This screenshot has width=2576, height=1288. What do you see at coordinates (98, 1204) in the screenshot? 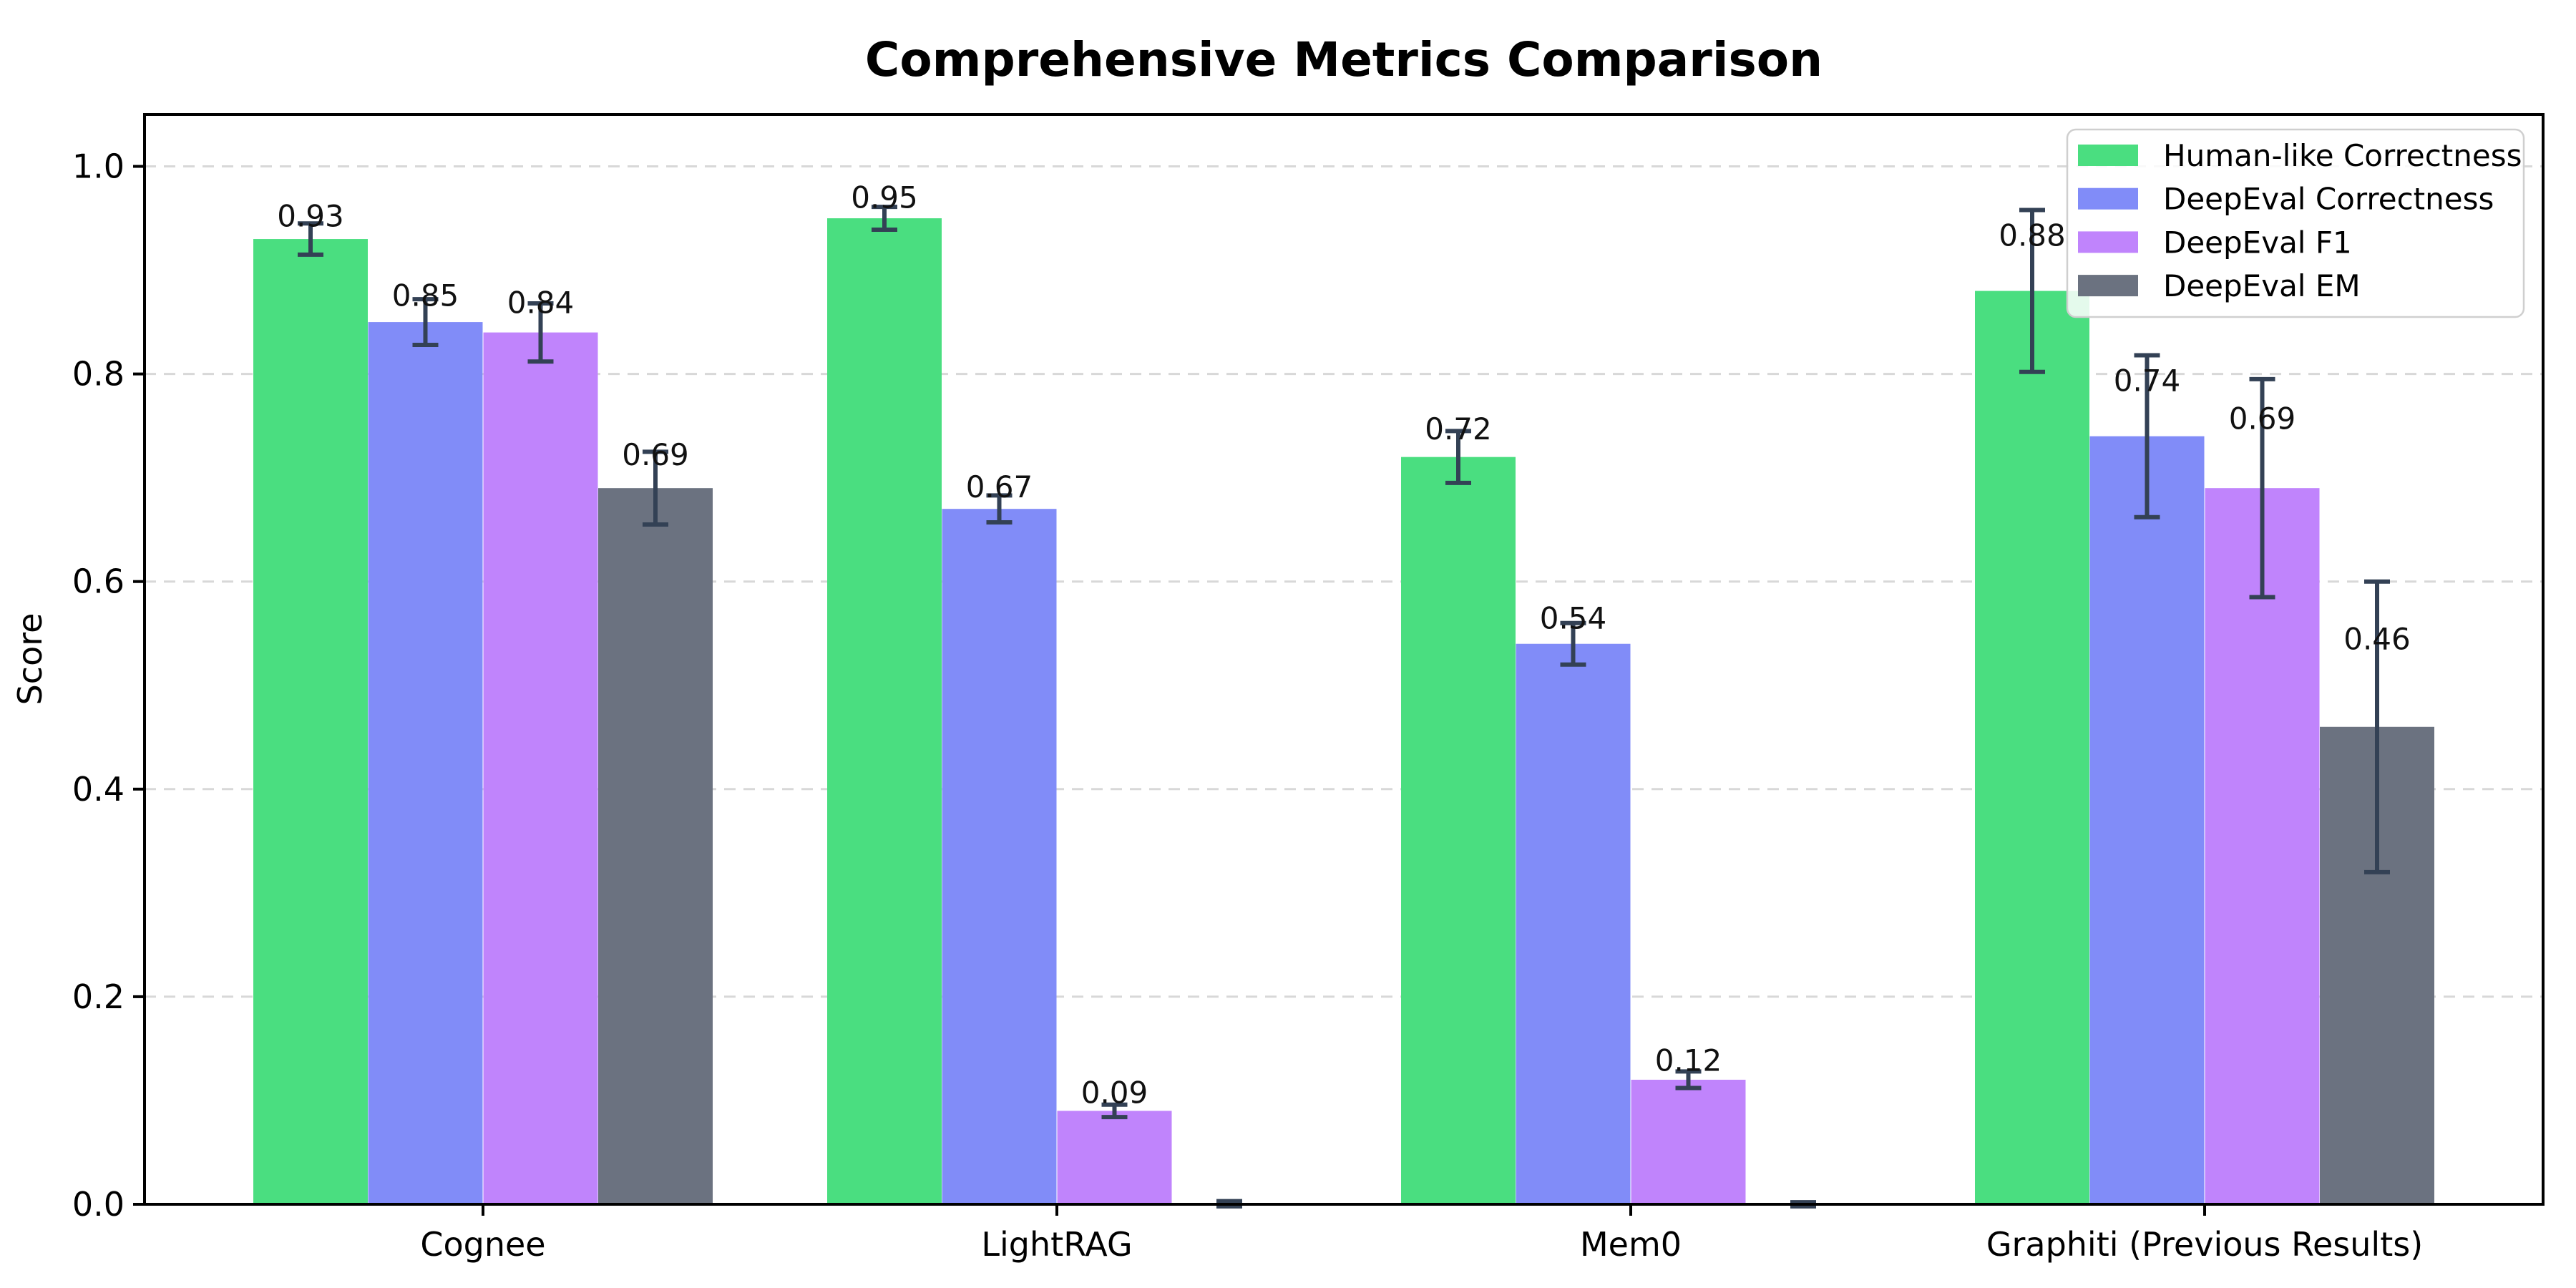
I see `y-tick-label: 0.0` at bounding box center [98, 1204].